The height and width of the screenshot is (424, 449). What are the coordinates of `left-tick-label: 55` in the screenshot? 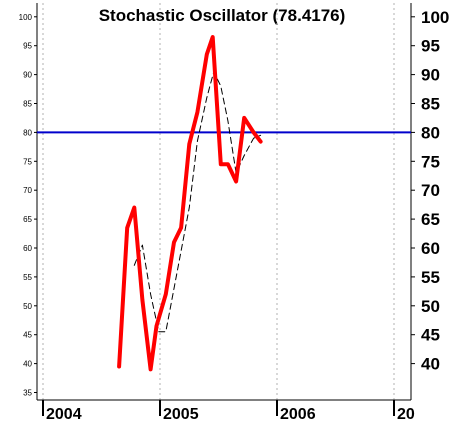 It's located at (27, 277).